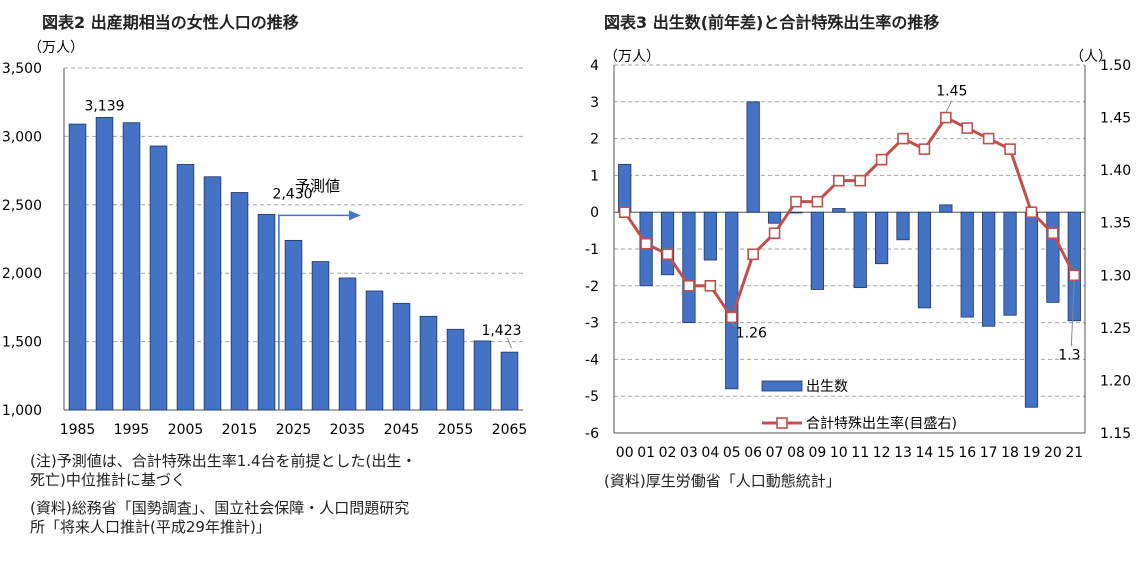 The height and width of the screenshot is (565, 1142). Describe the element at coordinates (22, 69) in the screenshot. I see `chart1-y-tick-label: 3,500` at that location.